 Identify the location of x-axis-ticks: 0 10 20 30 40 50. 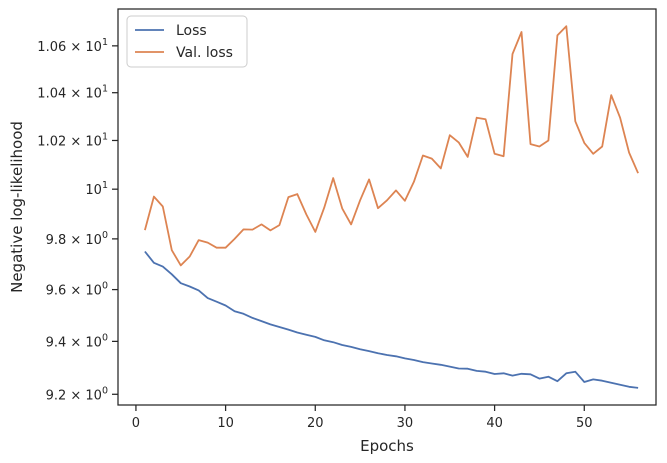
(362, 418).